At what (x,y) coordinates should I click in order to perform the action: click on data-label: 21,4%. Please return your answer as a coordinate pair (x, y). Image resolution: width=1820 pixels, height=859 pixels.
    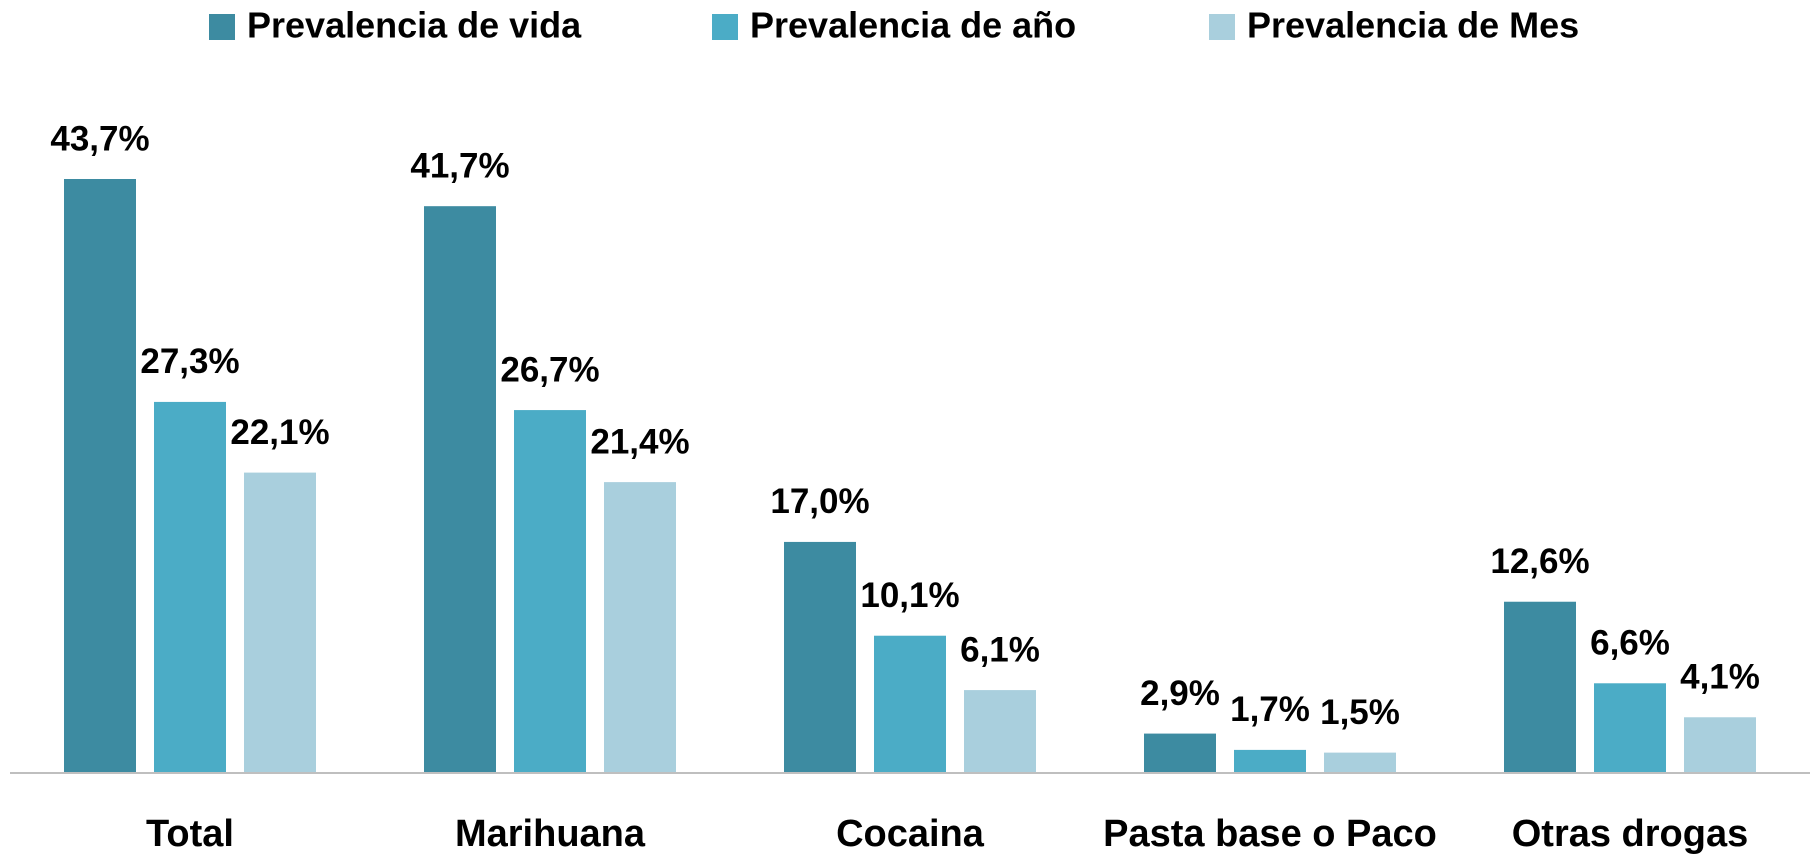
    Looking at the image, I should click on (639, 441).